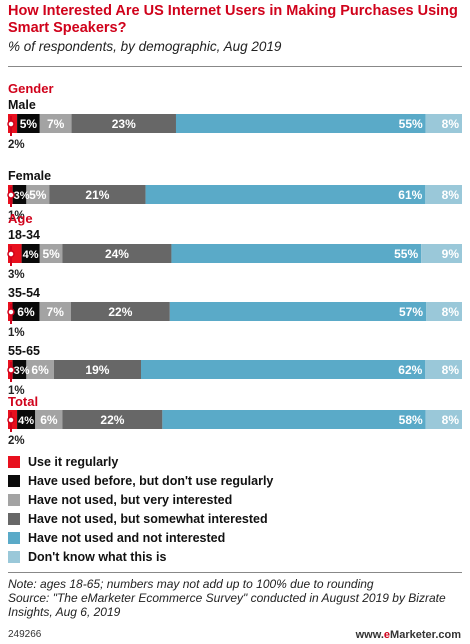 The image size is (470, 644). What do you see at coordinates (408, 635) in the screenshot?
I see `brand-logo: www.eMarketer.com` at bounding box center [408, 635].